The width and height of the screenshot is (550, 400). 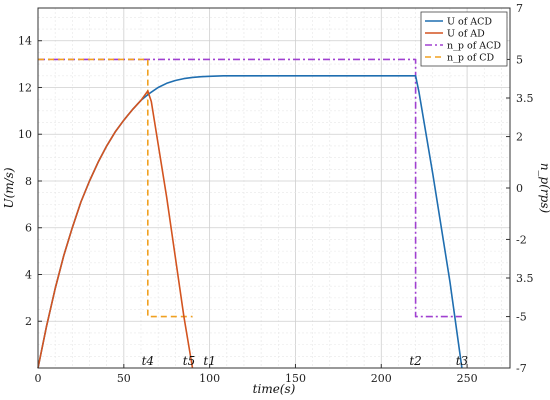 What do you see at coordinates (305, 361) in the screenshot?
I see `annotations: t4 t5 t1 t2 t3` at bounding box center [305, 361].